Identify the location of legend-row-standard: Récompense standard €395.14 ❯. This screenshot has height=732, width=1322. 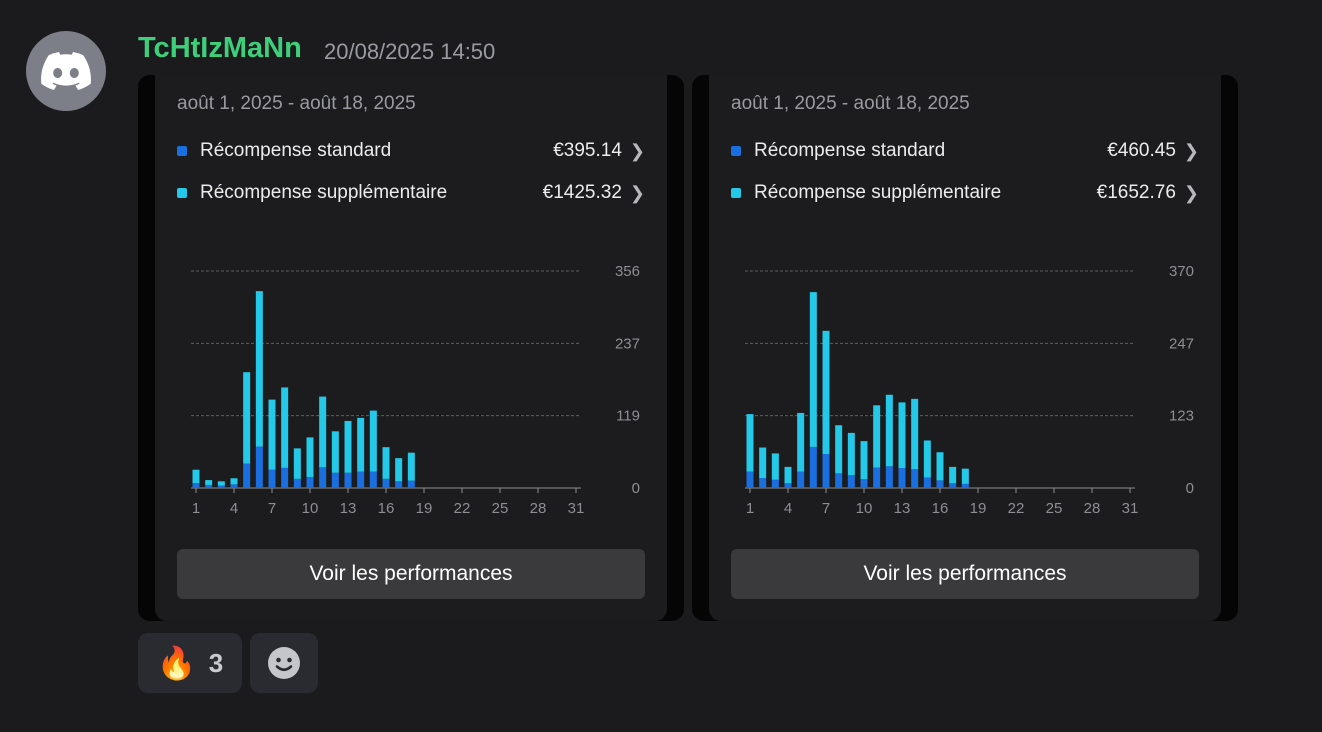
(411, 151).